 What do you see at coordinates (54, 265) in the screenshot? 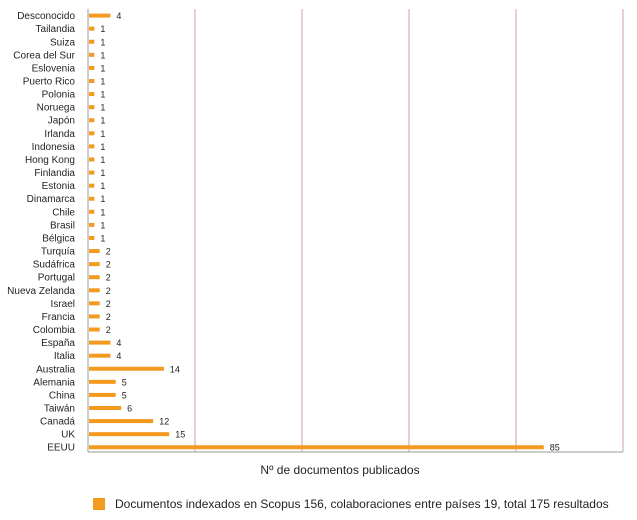
I see `category-label: Sudáfrica` at bounding box center [54, 265].